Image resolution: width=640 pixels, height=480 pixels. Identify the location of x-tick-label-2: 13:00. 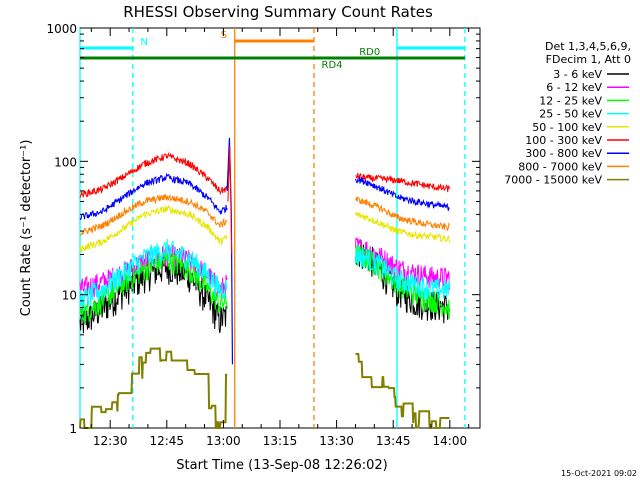
(223, 441).